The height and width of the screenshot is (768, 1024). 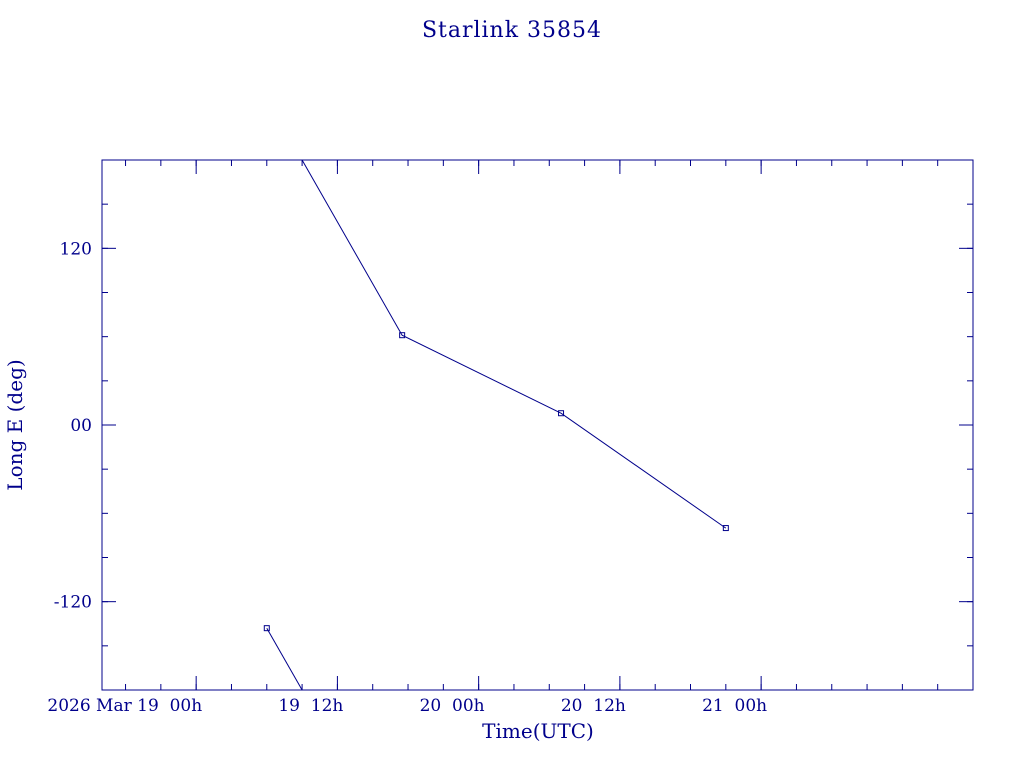 What do you see at coordinates (593, 706) in the screenshot?
I see `x-tick-label: 20 12h` at bounding box center [593, 706].